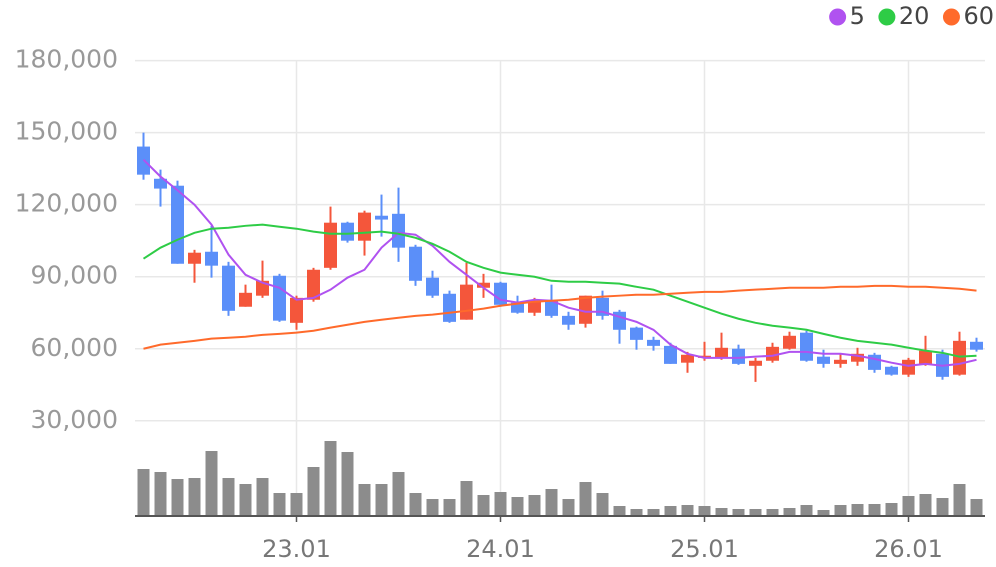 This screenshot has width=996, height=567. I want to click on ma-line, so click(560, 317).